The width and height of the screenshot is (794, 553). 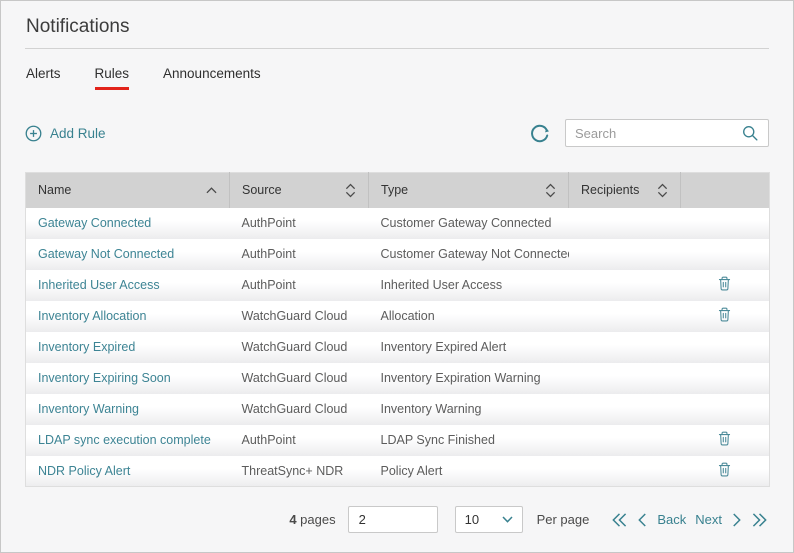 What do you see at coordinates (468, 190) in the screenshot?
I see `column-header-type: Type` at bounding box center [468, 190].